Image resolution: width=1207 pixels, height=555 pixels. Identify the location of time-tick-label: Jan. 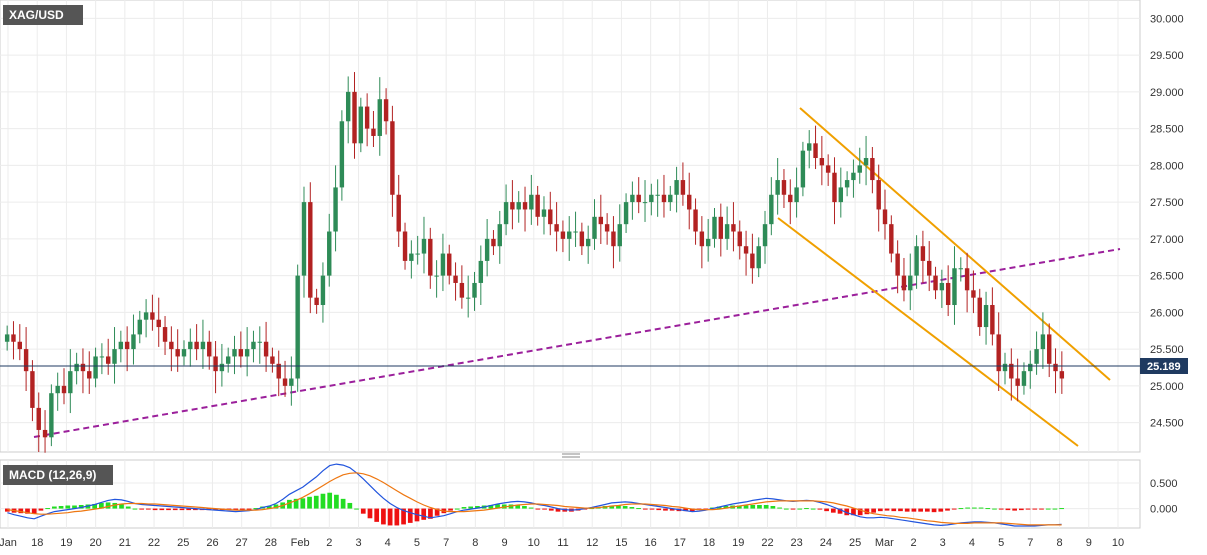
(8, 543).